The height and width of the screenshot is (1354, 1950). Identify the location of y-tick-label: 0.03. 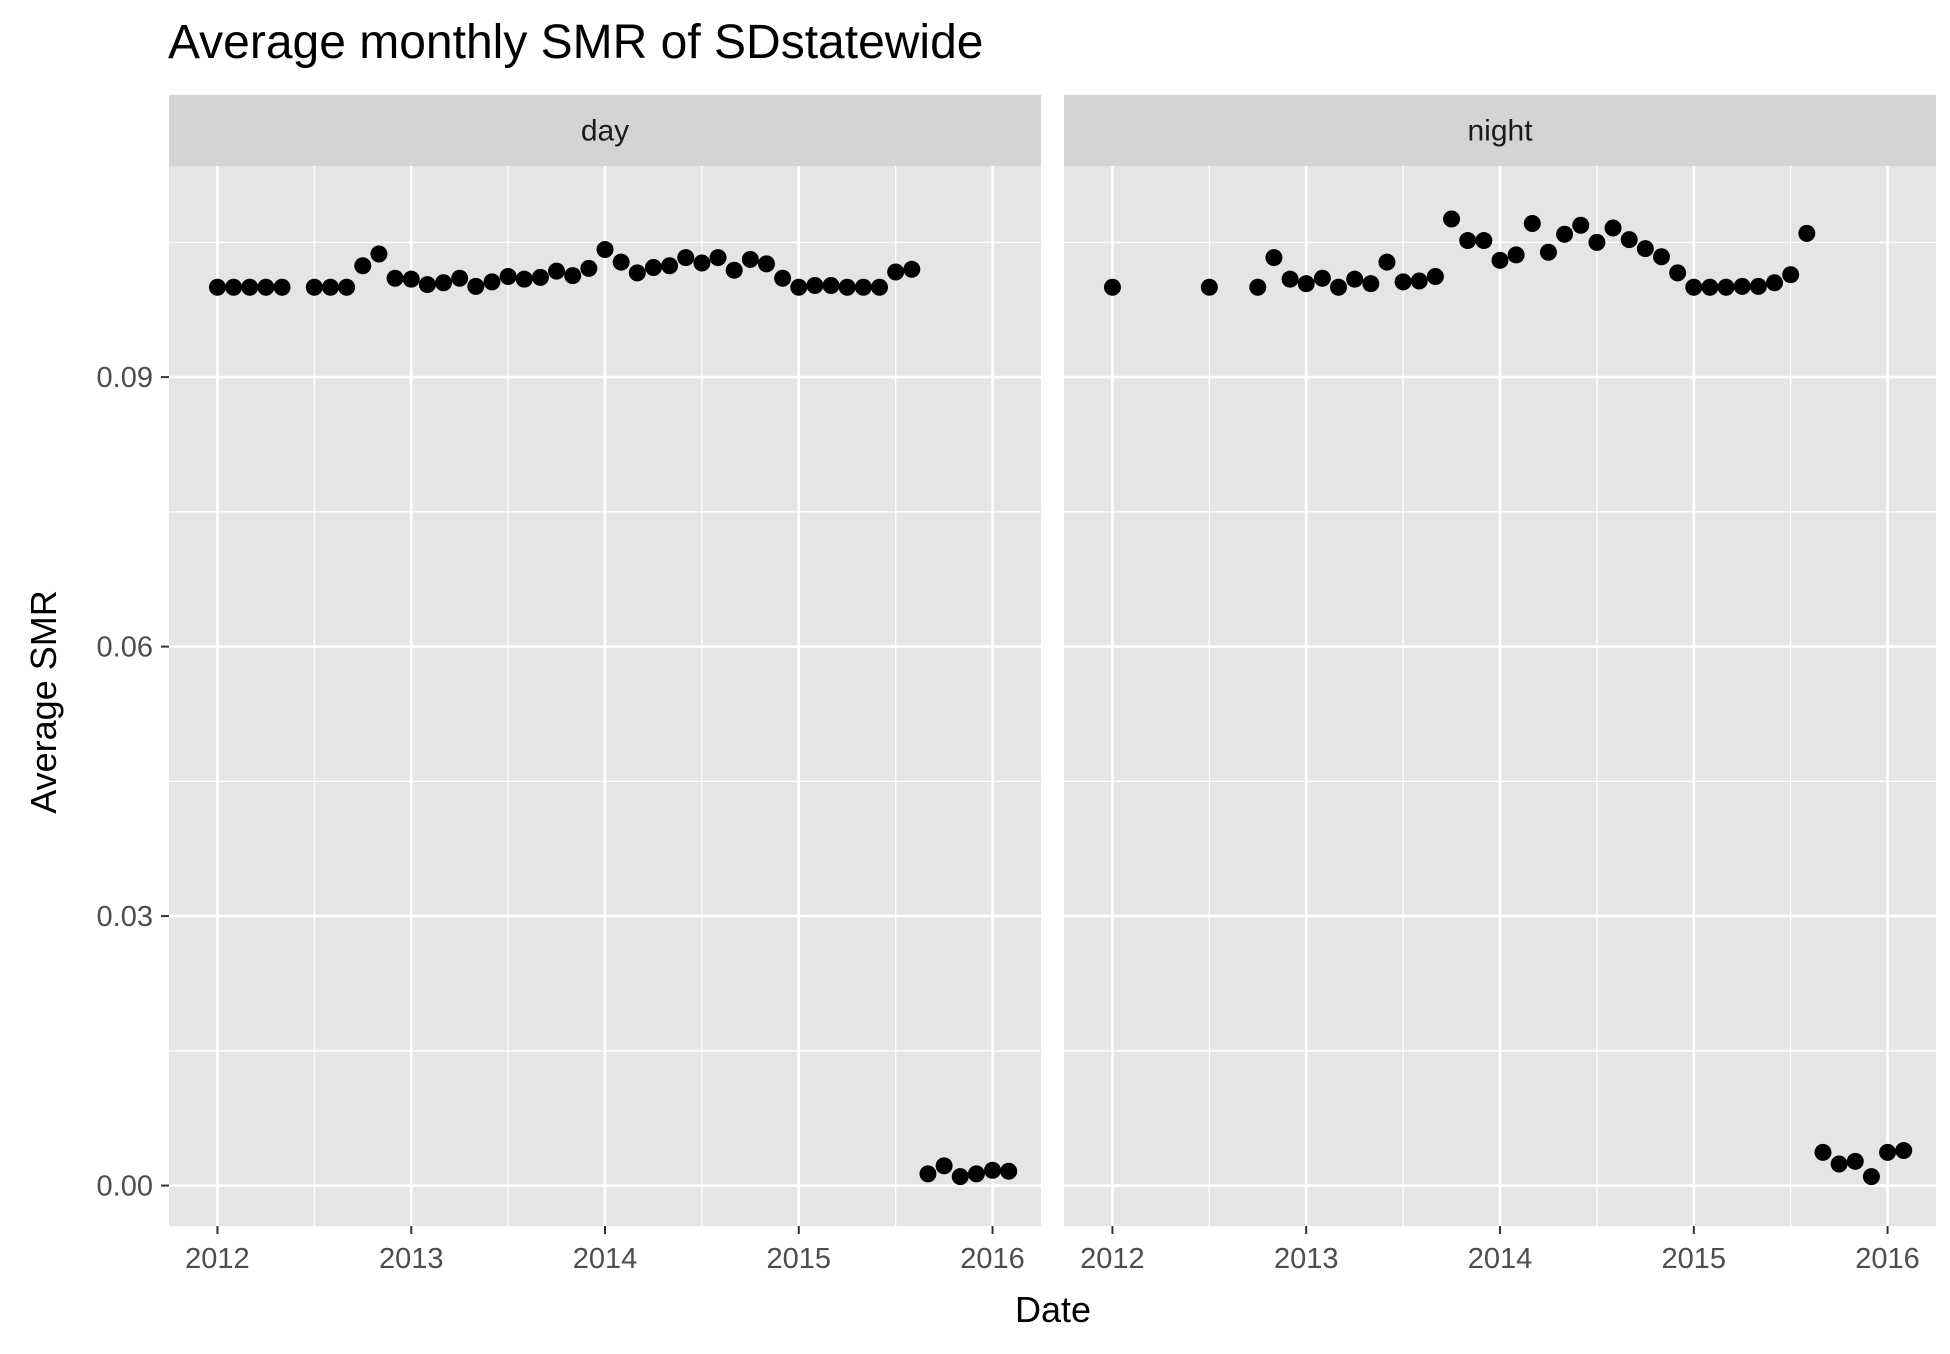
(125, 917).